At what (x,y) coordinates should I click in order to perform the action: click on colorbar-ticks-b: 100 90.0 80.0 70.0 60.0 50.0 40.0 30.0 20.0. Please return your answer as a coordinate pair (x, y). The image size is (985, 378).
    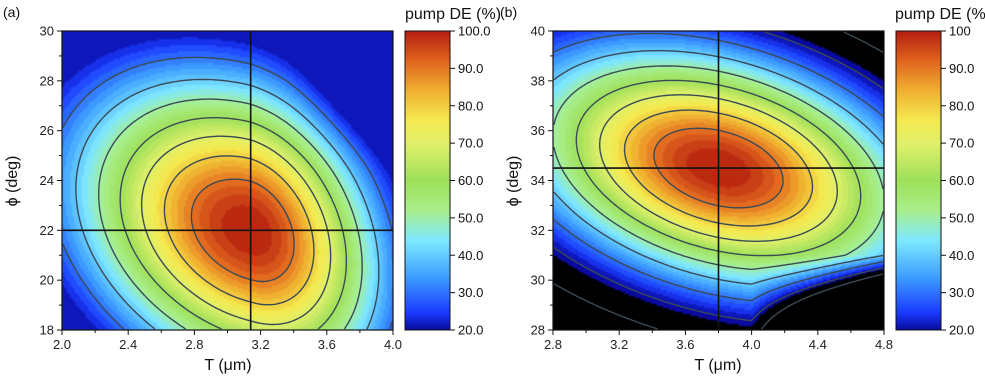
    Looking at the image, I should click on (957, 181).